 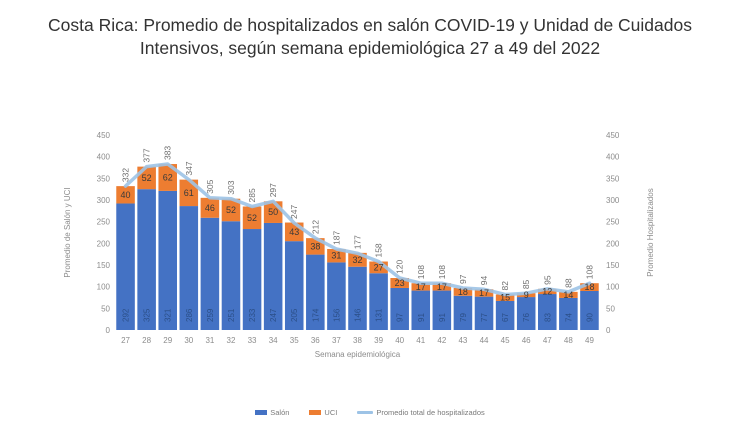 I want to click on y-tick-right-200: 200, so click(x=613, y=243).